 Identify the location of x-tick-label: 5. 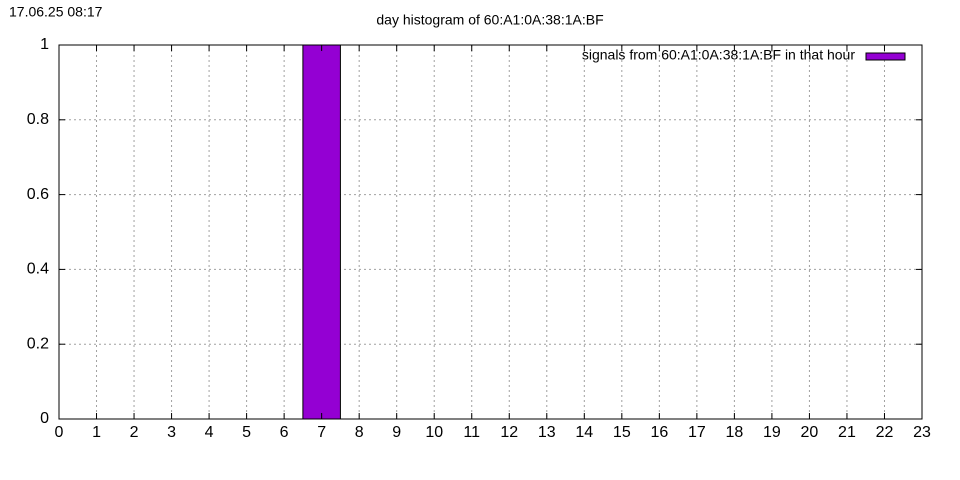
(246, 432).